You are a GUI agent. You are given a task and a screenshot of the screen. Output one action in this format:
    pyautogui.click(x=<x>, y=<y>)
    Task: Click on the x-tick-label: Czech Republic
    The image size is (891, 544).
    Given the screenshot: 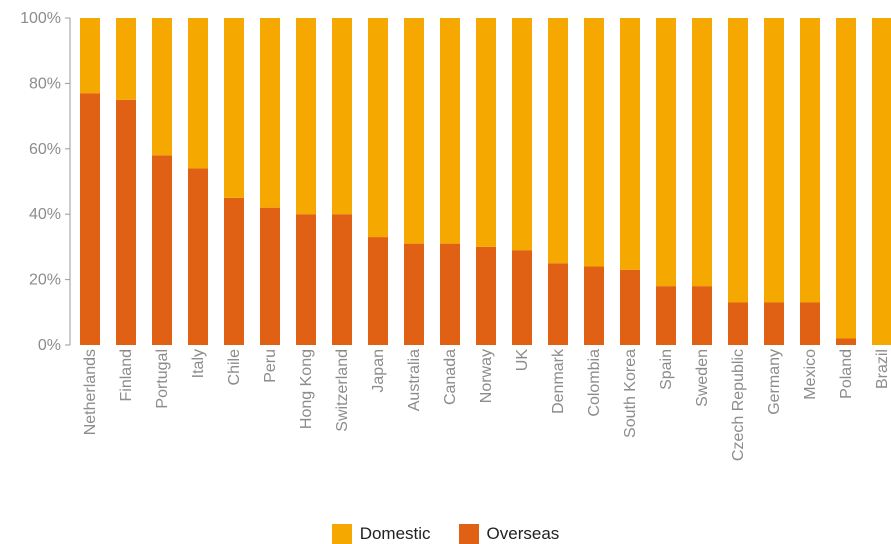 What is the action you would take?
    pyautogui.click(x=738, y=405)
    